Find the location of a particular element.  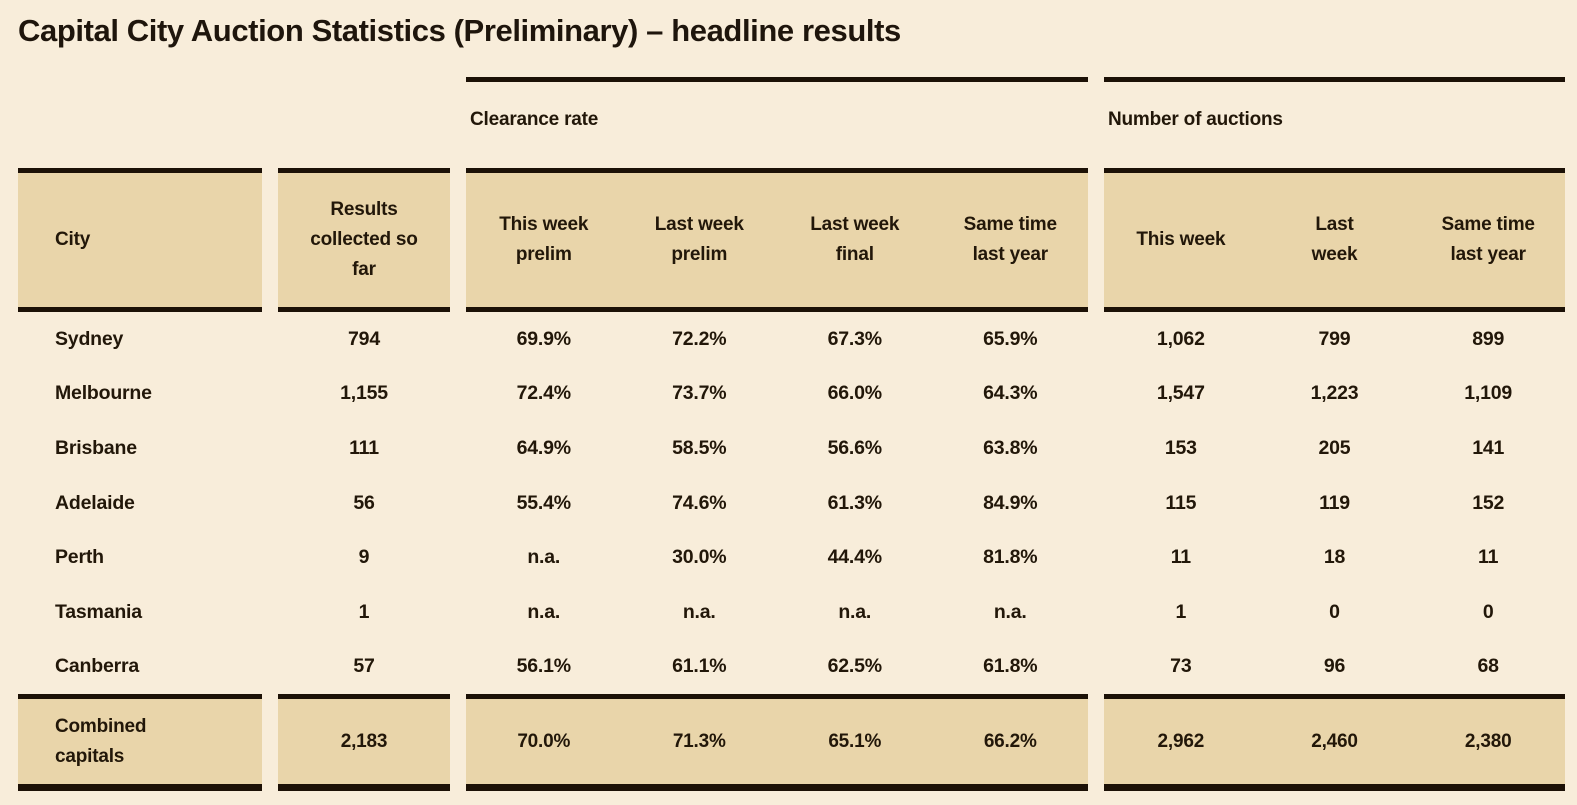

cell-clearance-this-week-prelim: 56.1% is located at coordinates (543, 666).